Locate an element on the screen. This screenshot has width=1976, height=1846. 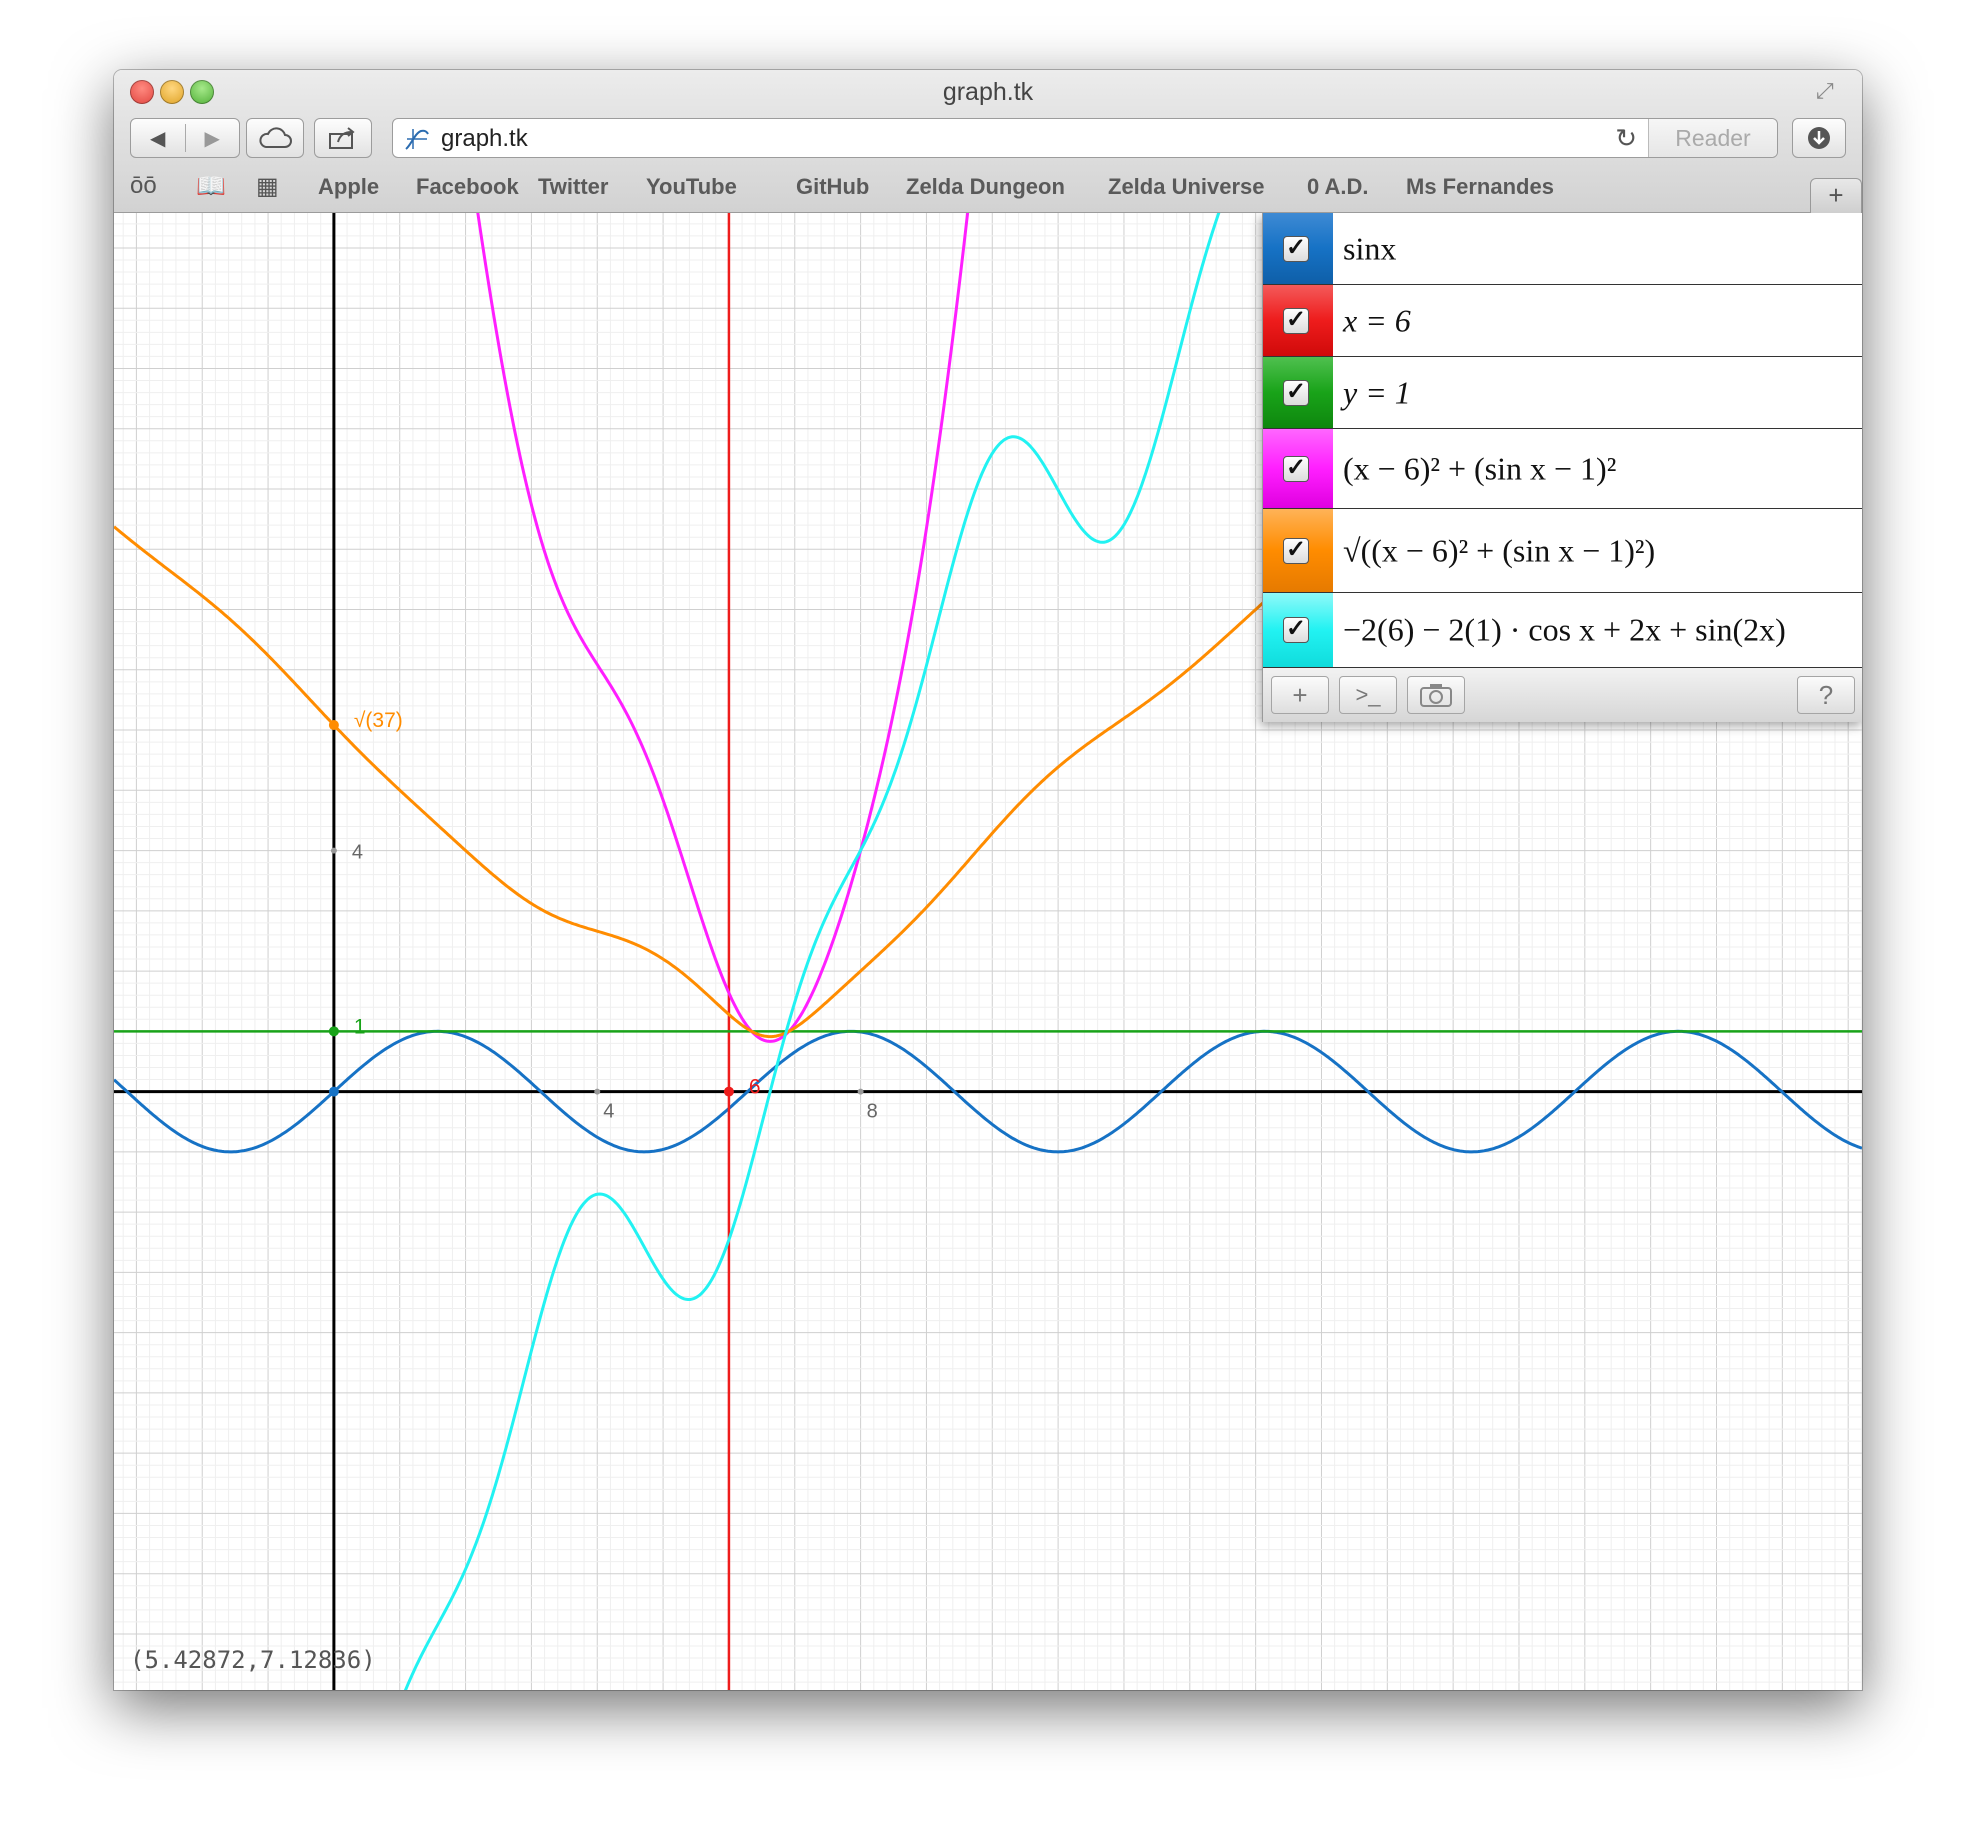
zoom-window-button is located at coordinates (202, 92).